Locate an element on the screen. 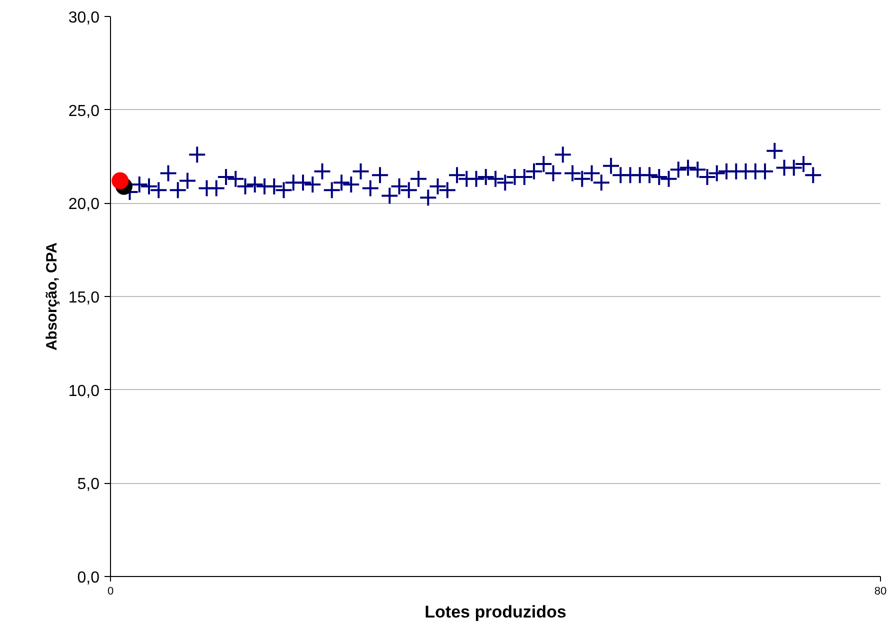  y-tick-label: 25,0 is located at coordinates (84, 111).